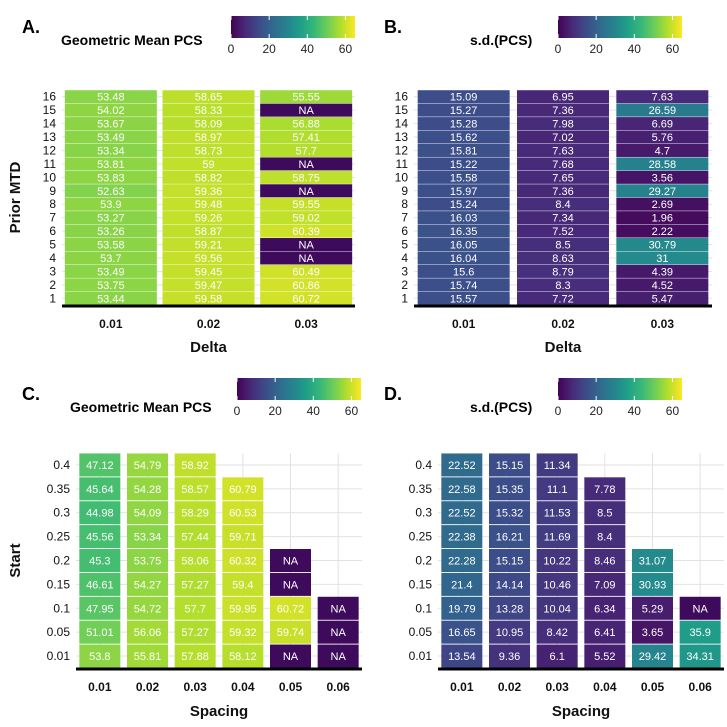 This screenshot has width=727, height=727. What do you see at coordinates (562, 205) in the screenshot?
I see `cell-label: 8.4` at bounding box center [562, 205].